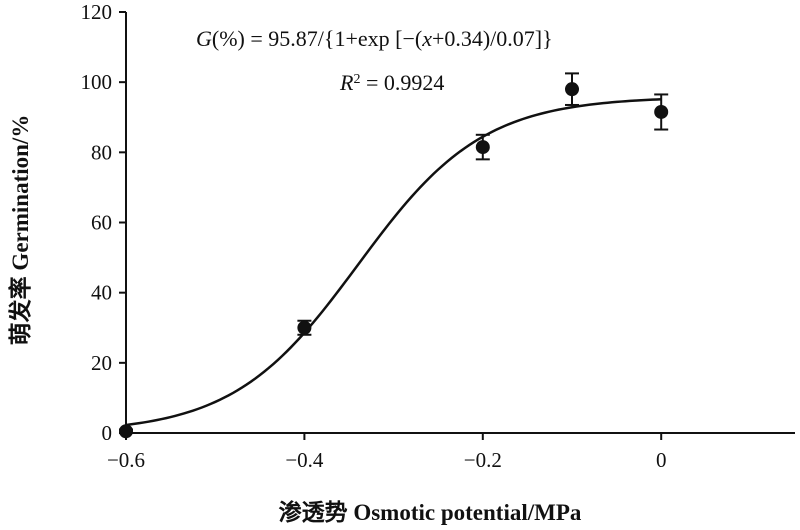  Describe the element at coordinates (20, 230) in the screenshot. I see `y-axis-title: 萌发率 Germination/%` at that location.